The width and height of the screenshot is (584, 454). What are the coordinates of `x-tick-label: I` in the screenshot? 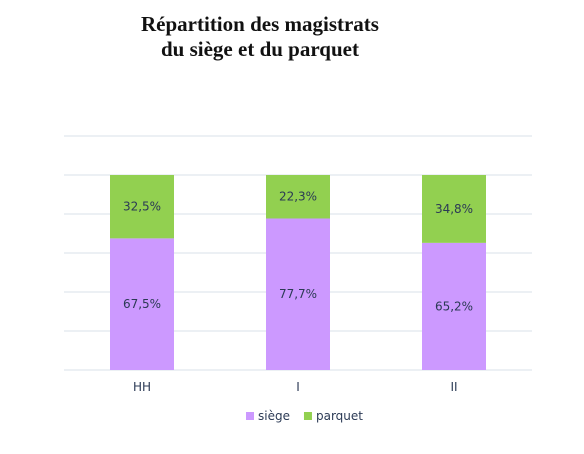 It's located at (298, 387).